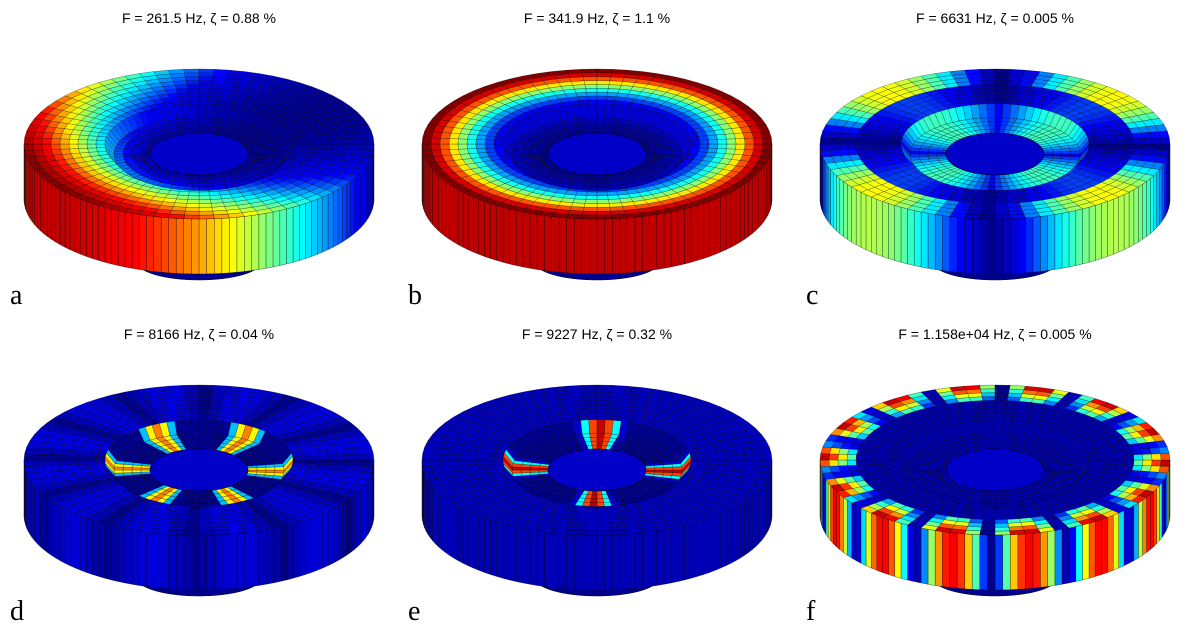 The image size is (1194, 629). I want to click on panel-label: a, so click(16, 295).